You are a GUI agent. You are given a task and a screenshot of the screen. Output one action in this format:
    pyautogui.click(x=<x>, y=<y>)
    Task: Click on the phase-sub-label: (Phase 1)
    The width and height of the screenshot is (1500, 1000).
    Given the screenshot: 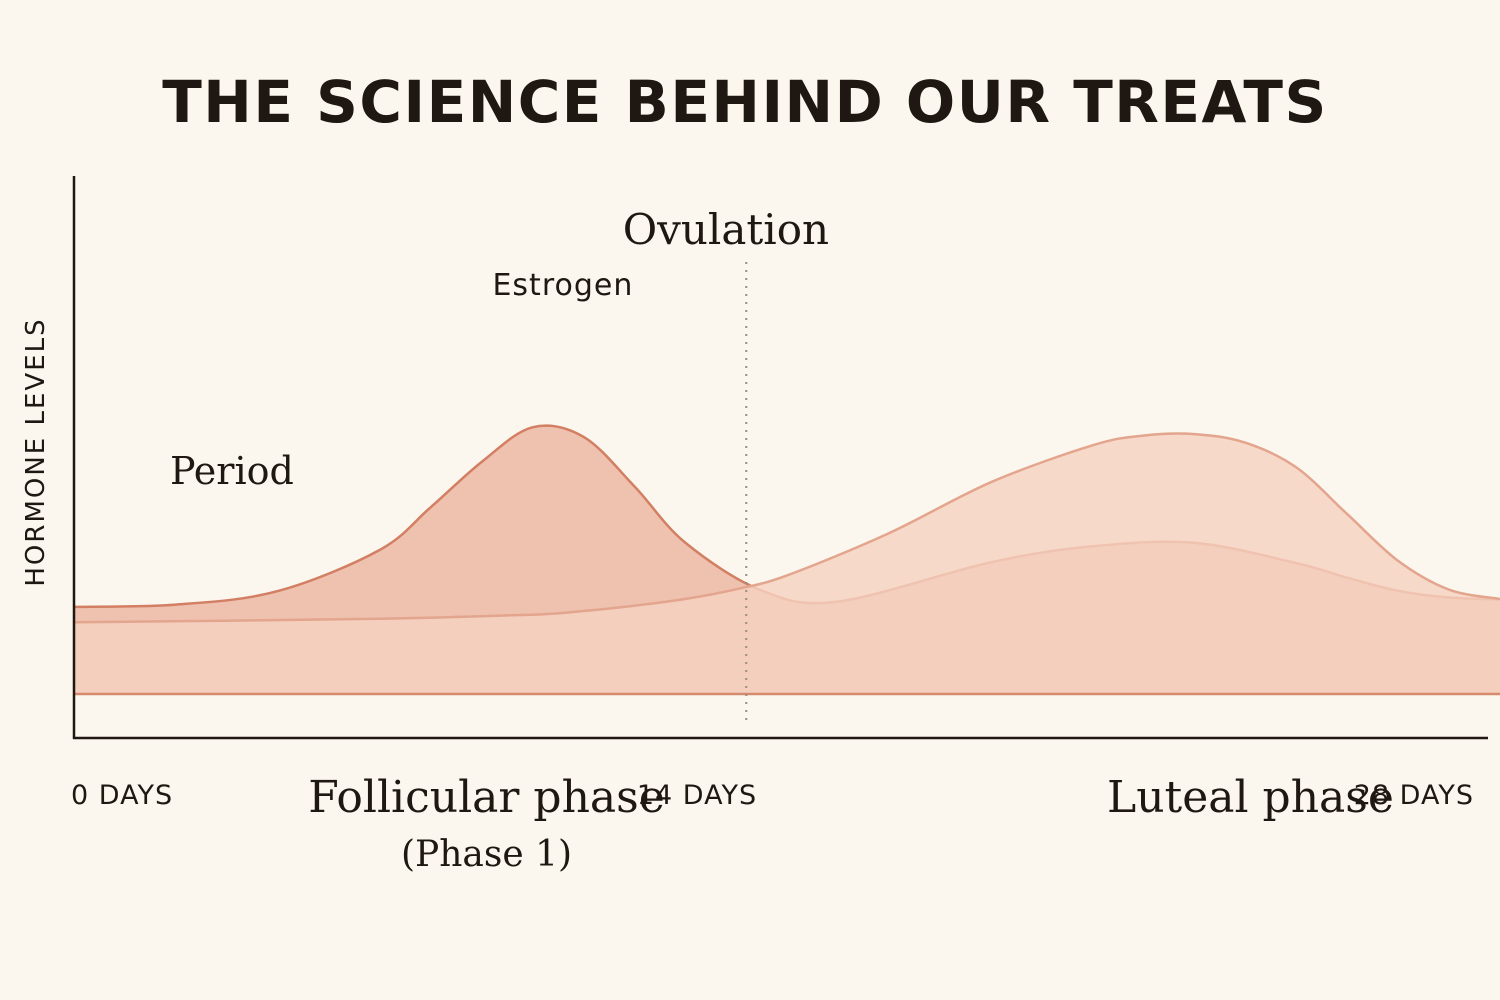 What is the action you would take?
    pyautogui.click(x=486, y=854)
    